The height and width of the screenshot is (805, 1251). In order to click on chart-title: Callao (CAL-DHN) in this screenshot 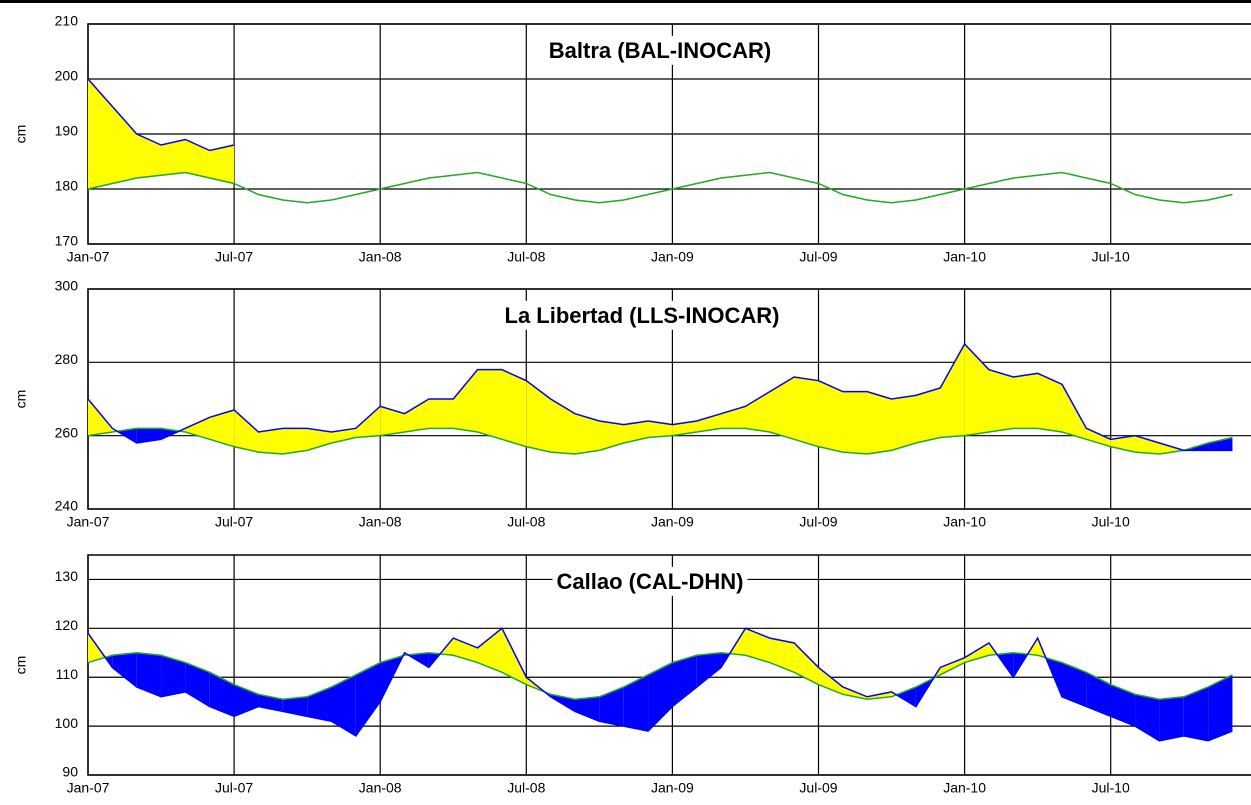, I will do `click(650, 581)`.